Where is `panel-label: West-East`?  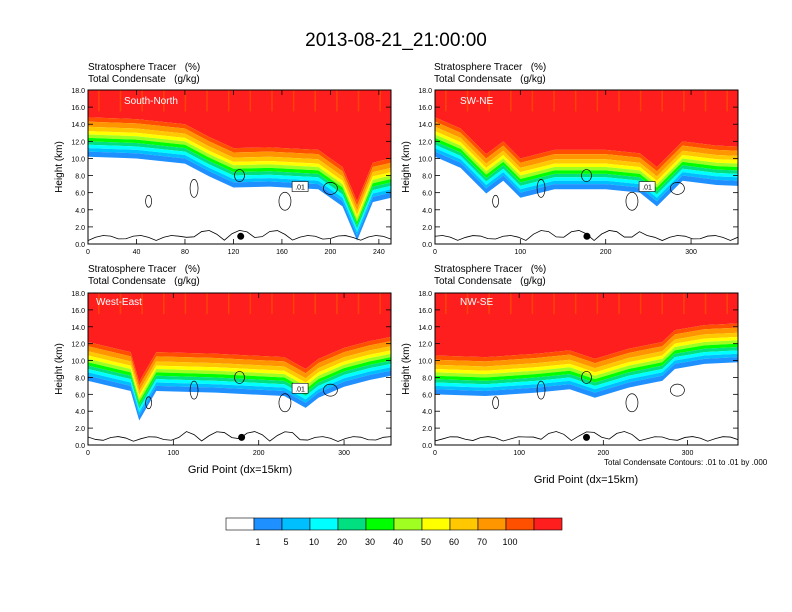 panel-label: West-East is located at coordinates (119, 302).